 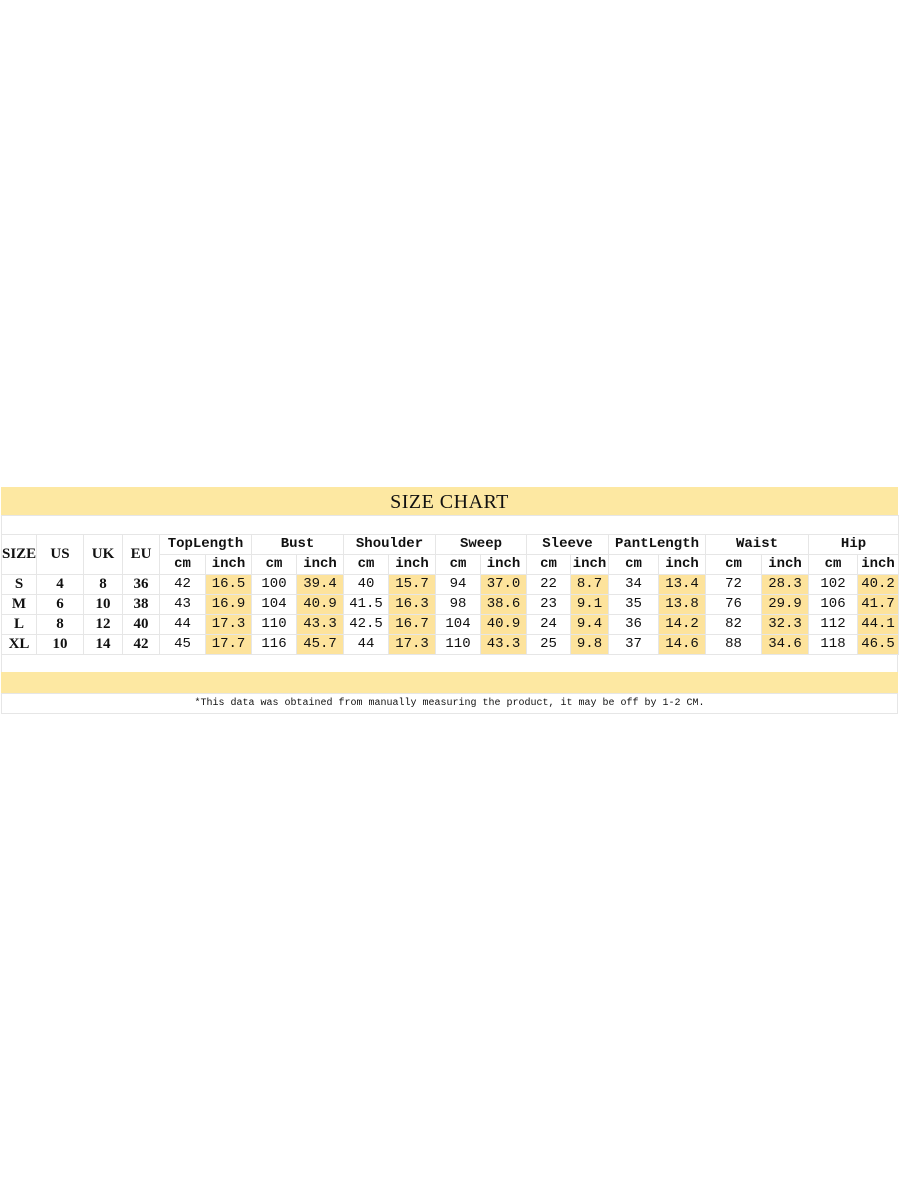 What do you see at coordinates (141, 644) in the screenshot?
I see `cell-eu: 42` at bounding box center [141, 644].